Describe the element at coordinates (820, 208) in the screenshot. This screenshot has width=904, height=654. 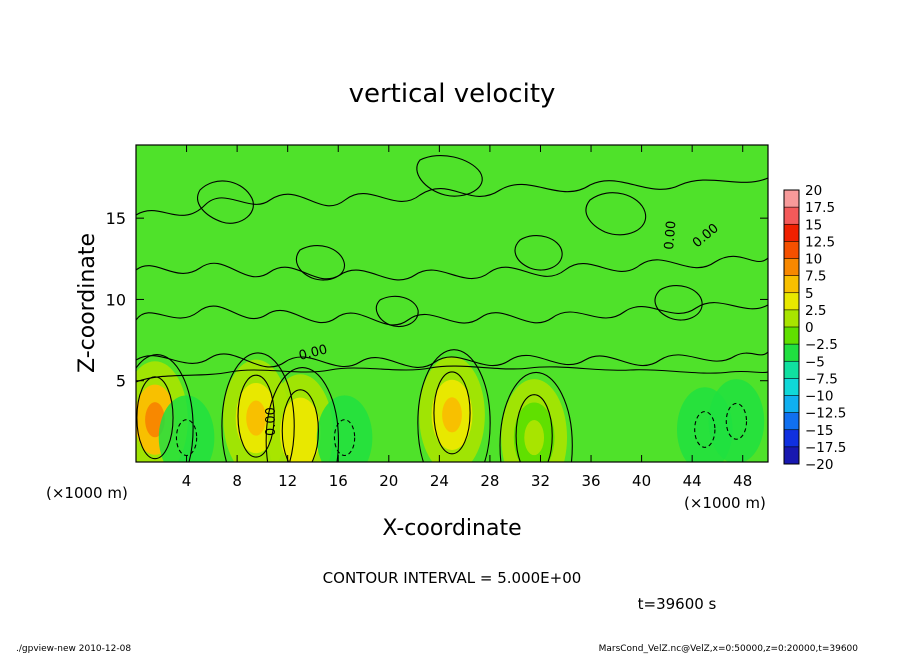
I see `colorbar-label: 17.5` at that location.